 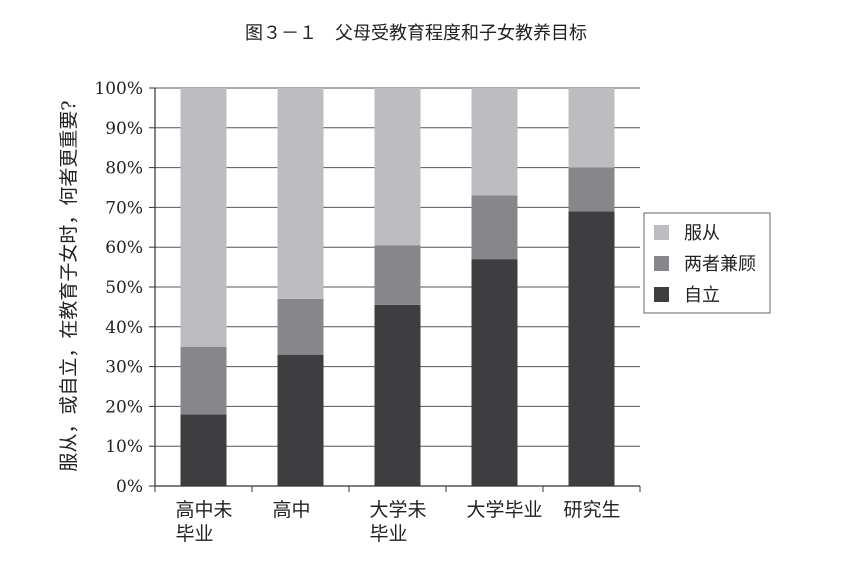 I want to click on y-axis-label: 服从，或自立，在教育子女时，何者更重要?, so click(x=69, y=285).